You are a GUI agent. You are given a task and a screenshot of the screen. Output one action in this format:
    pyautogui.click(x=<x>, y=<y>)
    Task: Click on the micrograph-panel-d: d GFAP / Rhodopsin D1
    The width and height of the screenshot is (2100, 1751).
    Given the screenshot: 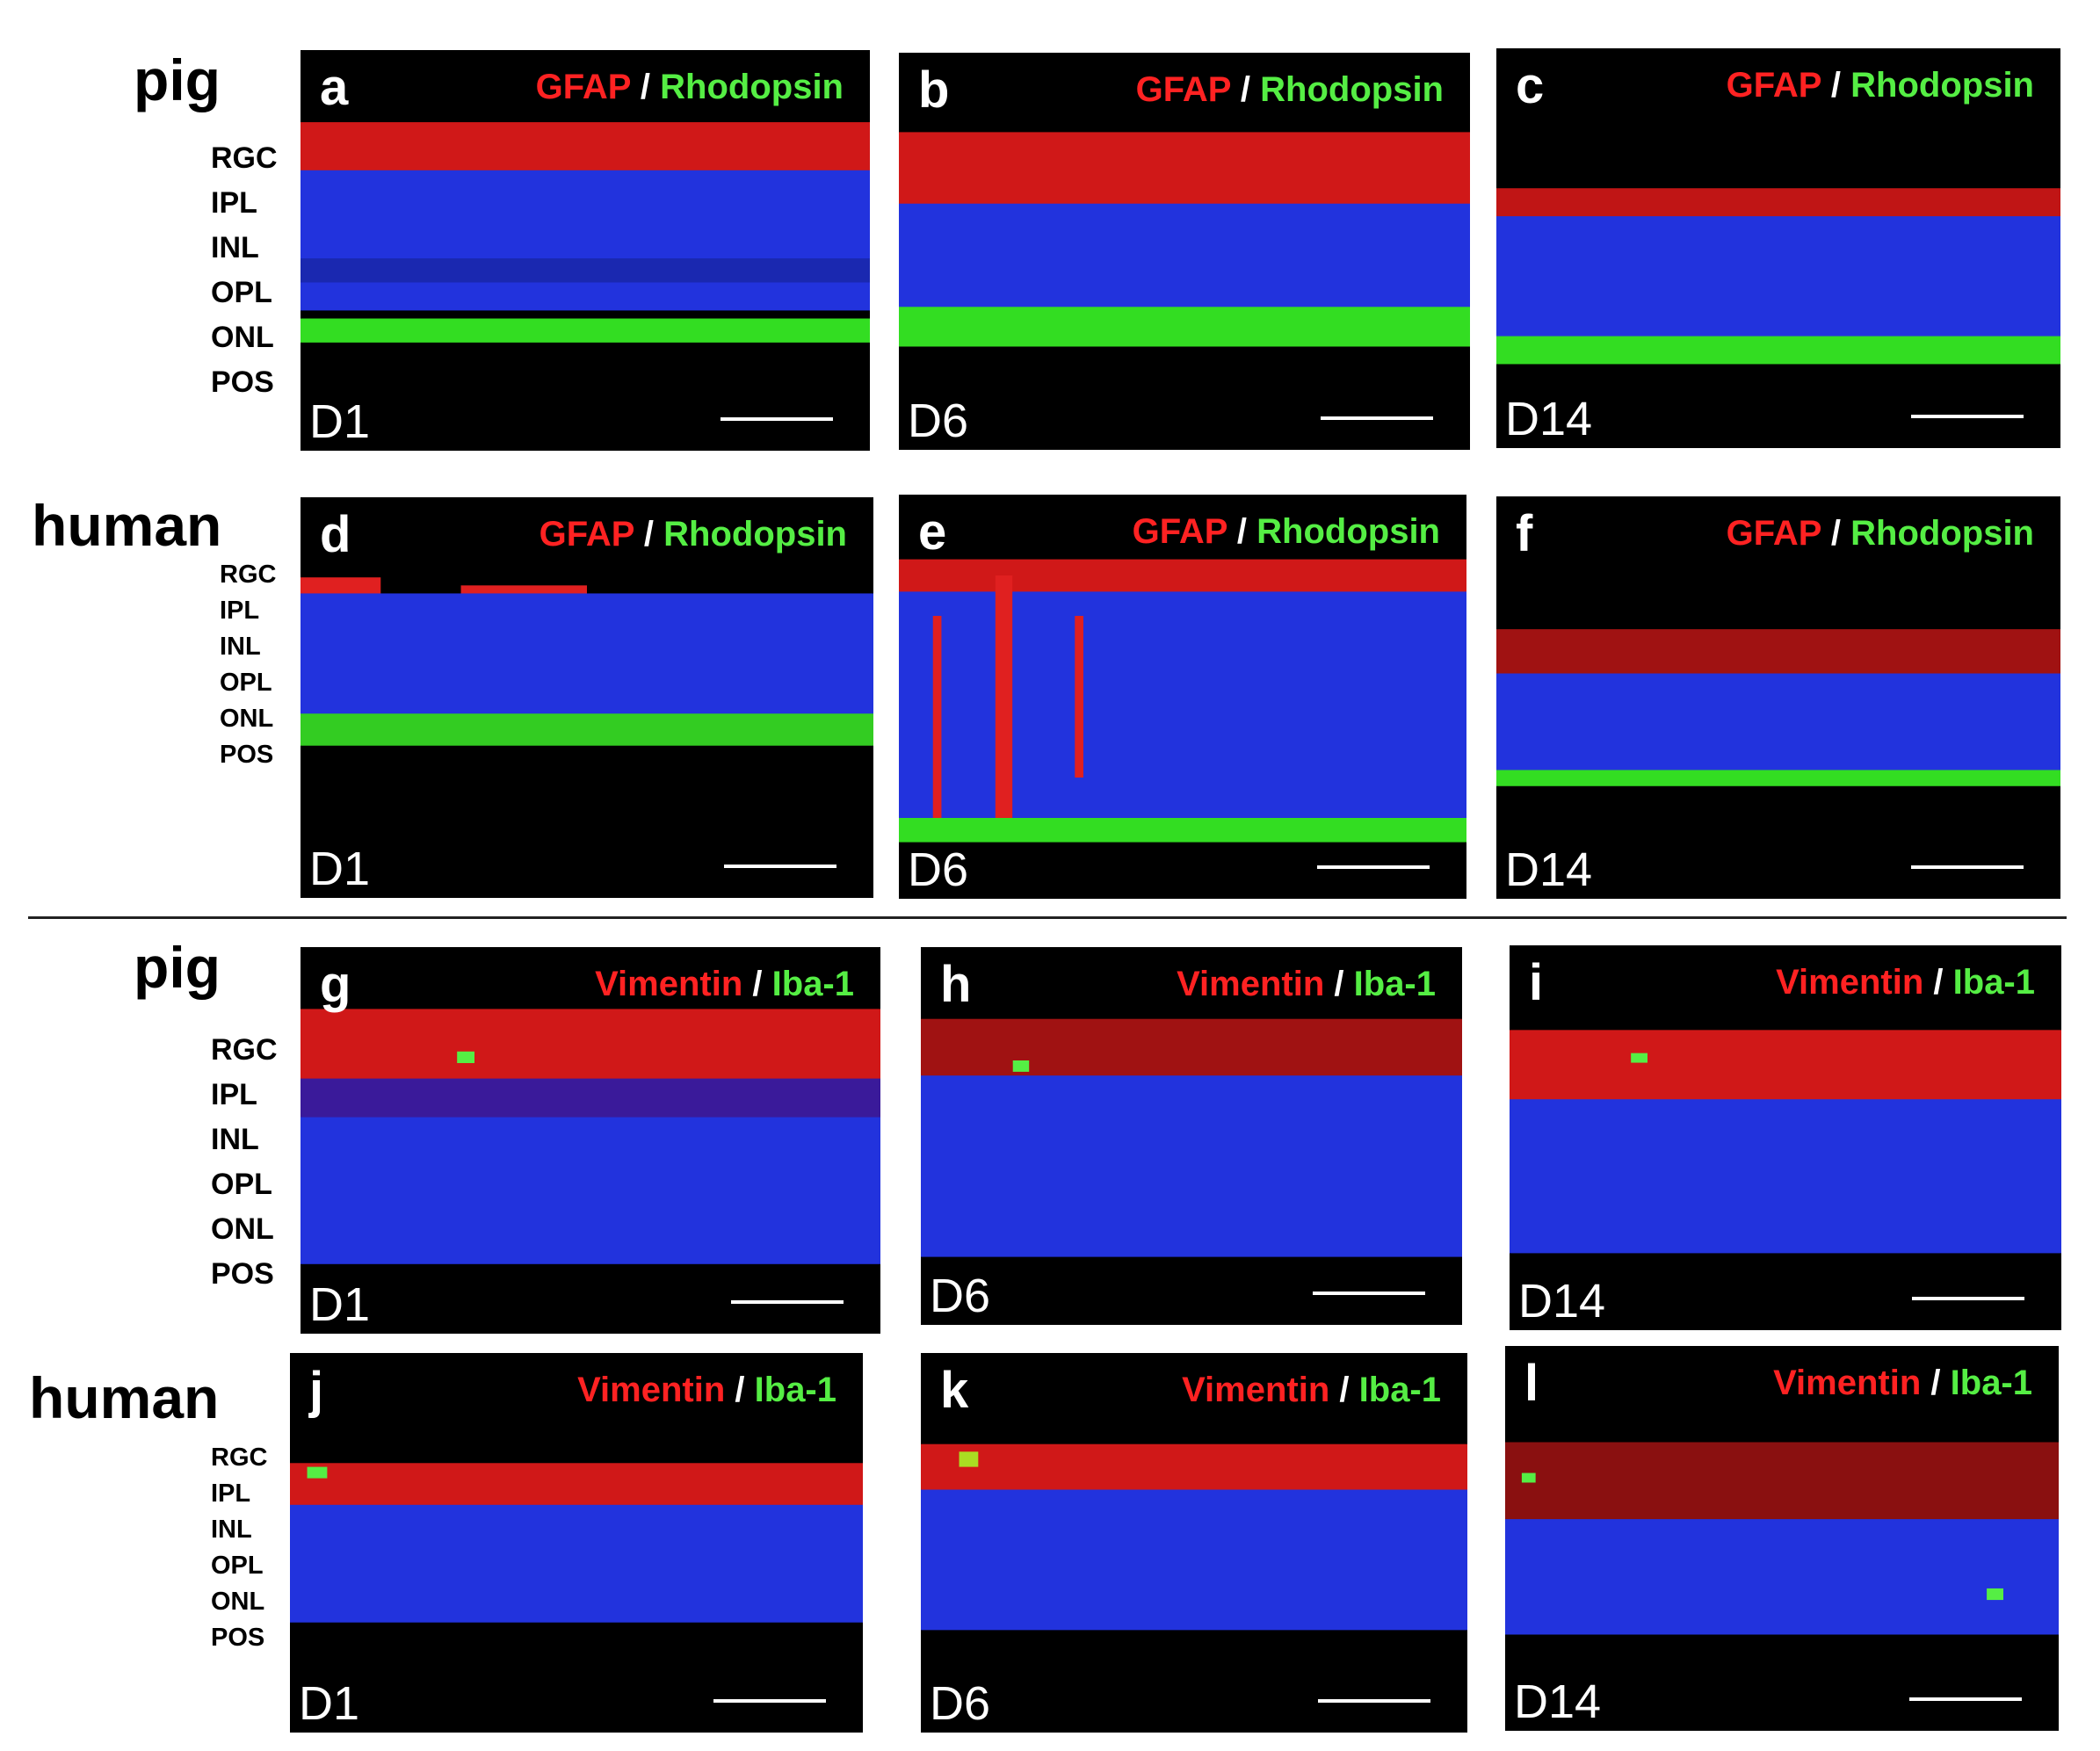 What is the action you would take?
    pyautogui.click(x=587, y=698)
    